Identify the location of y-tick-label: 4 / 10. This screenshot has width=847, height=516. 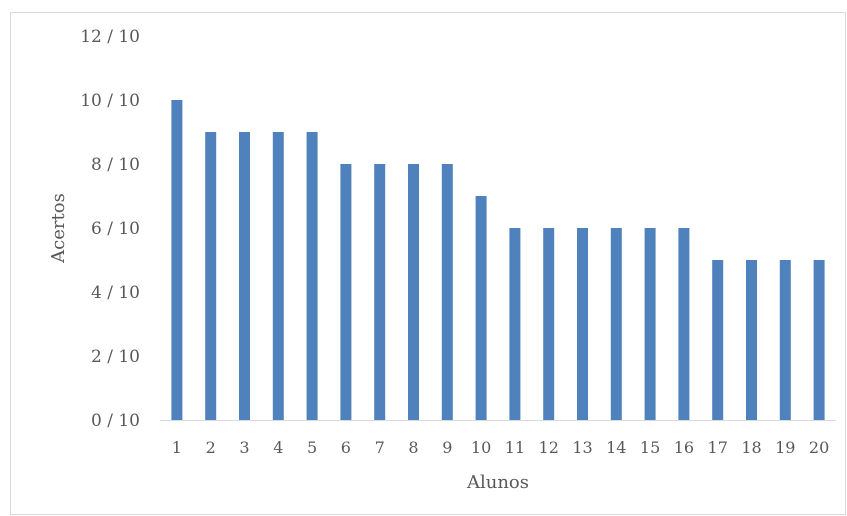
(115, 293).